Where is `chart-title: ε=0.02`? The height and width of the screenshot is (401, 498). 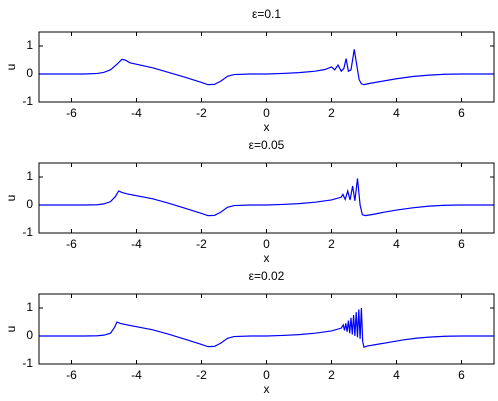 chart-title: ε=0.02 is located at coordinates (267, 276).